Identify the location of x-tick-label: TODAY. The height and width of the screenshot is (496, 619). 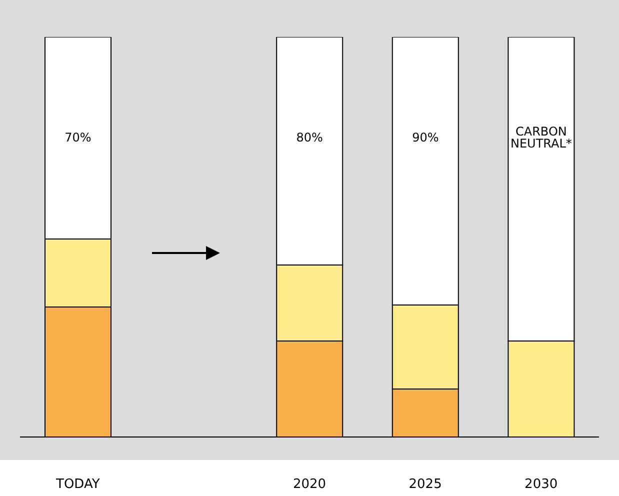
(77, 484).